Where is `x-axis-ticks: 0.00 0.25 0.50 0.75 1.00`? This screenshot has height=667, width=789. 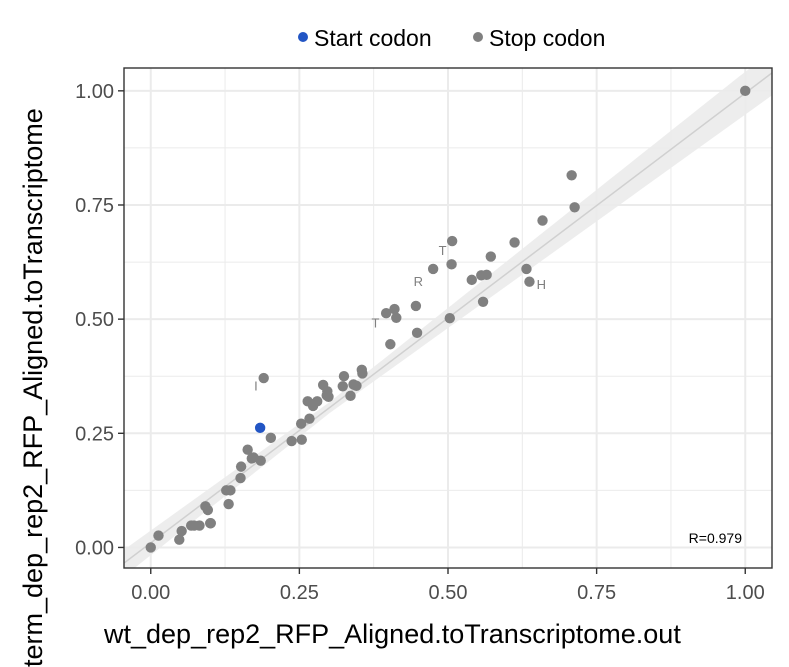
x-axis-ticks: 0.00 0.25 0.50 0.75 1.00 is located at coordinates (448, 586).